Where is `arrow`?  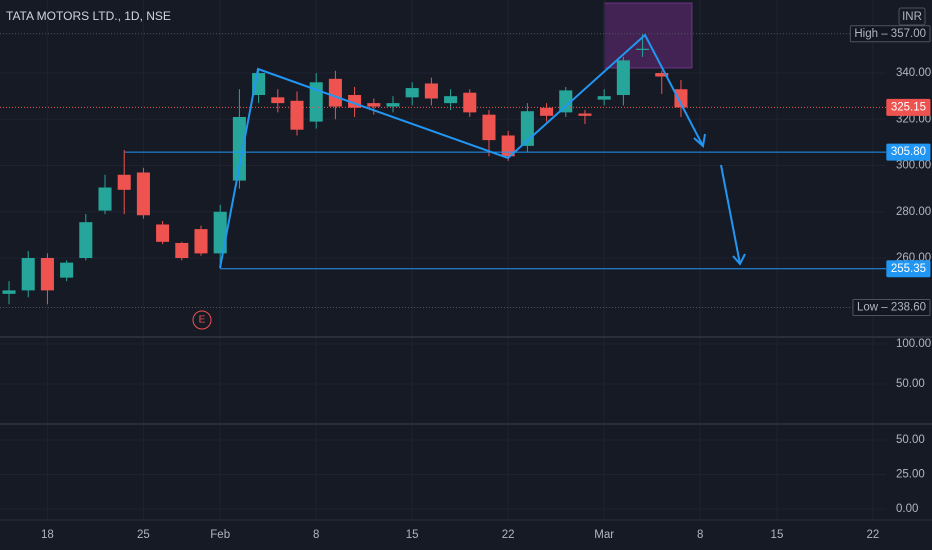
arrow is located at coordinates (730, 214).